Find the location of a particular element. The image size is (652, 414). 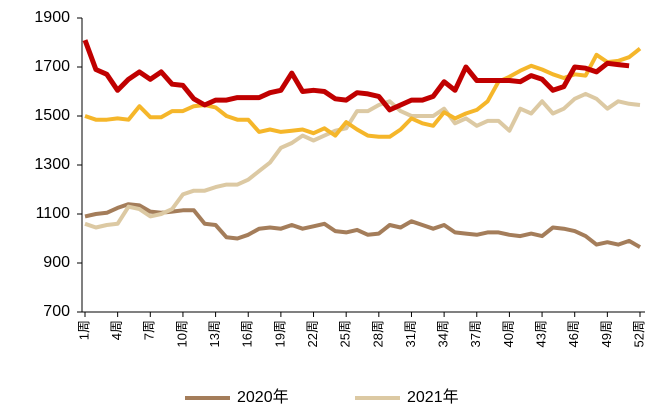

y-tick-label: 1700 is located at coordinates (52, 66).